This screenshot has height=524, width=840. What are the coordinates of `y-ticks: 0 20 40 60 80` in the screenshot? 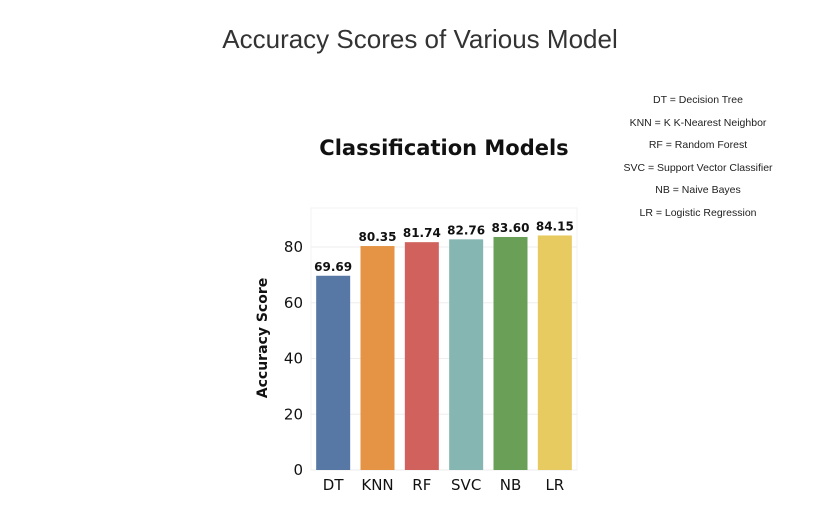 It's located at (293, 358).